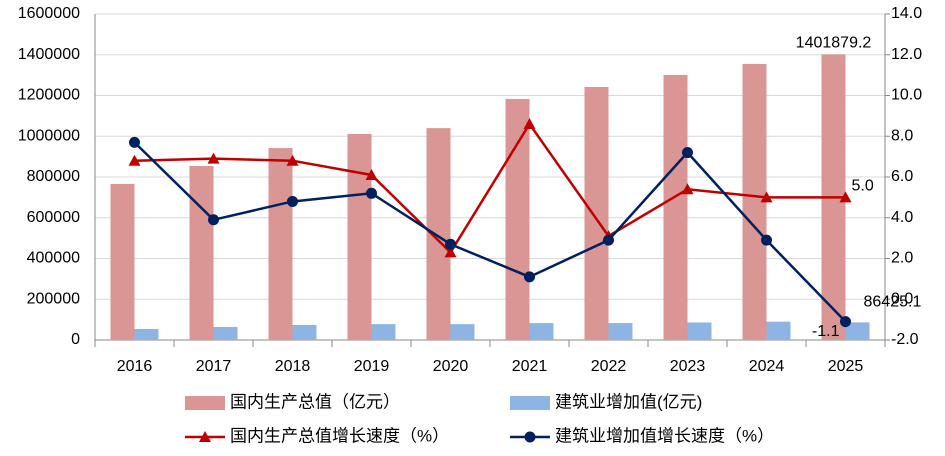 This screenshot has height=456, width=945. I want to click on x-tick-label: 2016, so click(135, 366).